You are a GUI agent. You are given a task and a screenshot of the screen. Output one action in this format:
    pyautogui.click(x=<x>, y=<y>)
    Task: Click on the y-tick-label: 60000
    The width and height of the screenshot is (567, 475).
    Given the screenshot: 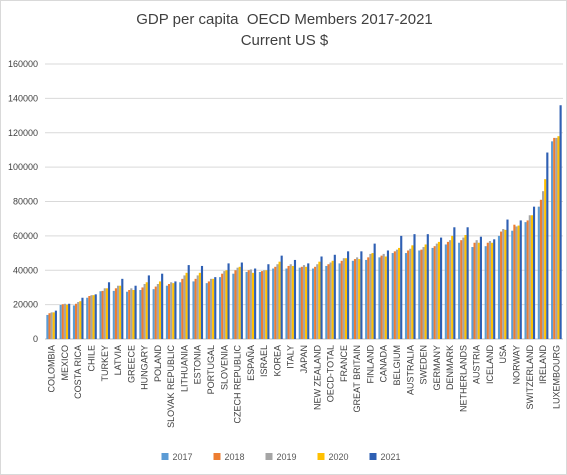 What is the action you would take?
    pyautogui.click(x=25, y=236)
    